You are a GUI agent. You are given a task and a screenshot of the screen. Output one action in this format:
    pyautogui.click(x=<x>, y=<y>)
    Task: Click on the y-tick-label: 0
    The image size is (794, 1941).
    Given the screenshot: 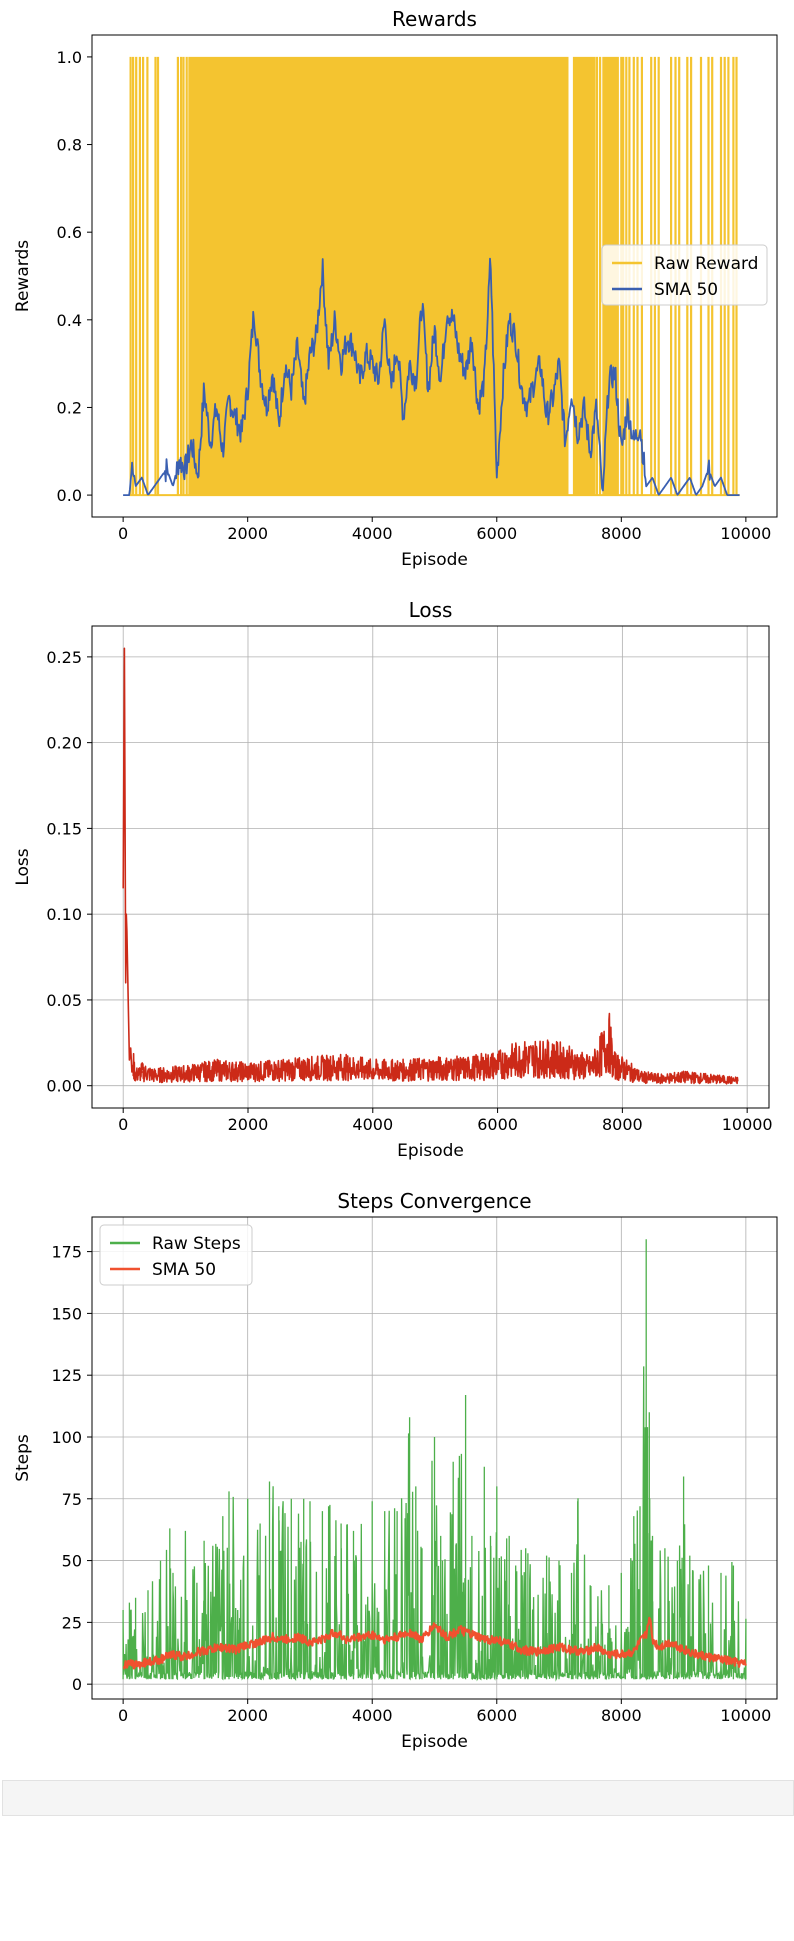 What is the action you would take?
    pyautogui.click(x=77, y=1684)
    